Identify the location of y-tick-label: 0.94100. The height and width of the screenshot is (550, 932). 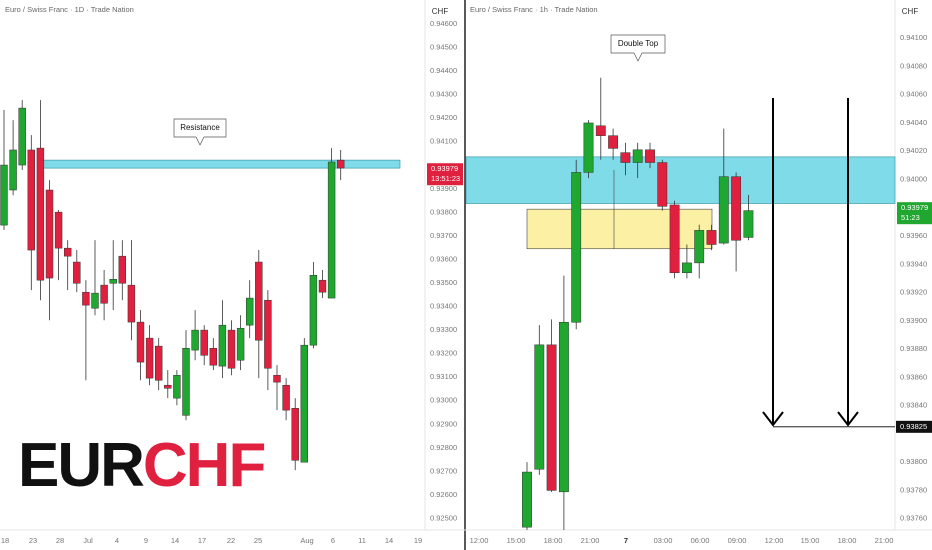
(443, 141).